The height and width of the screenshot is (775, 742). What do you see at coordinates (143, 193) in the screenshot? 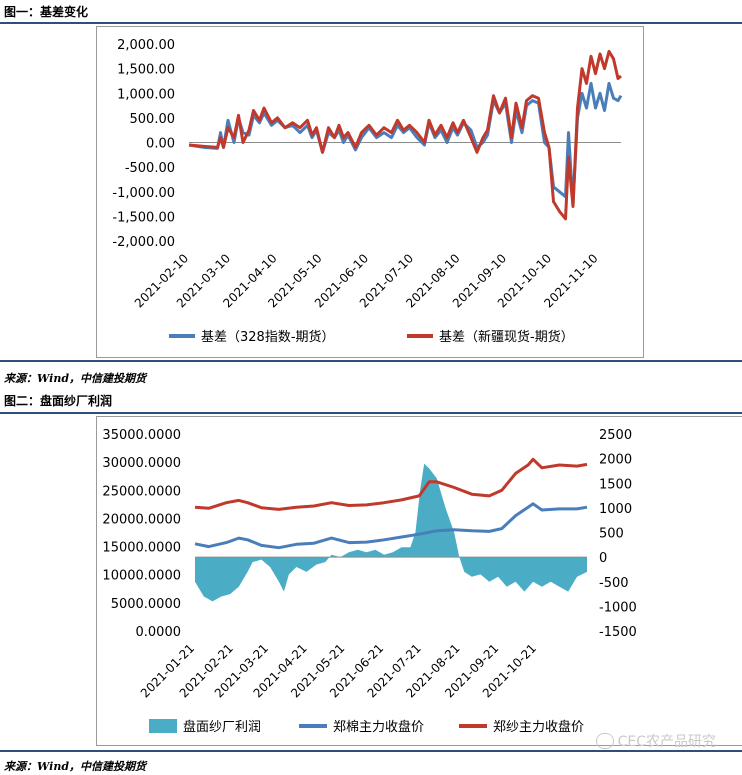
I see `y-tick-label: -1,000.00` at bounding box center [143, 193].